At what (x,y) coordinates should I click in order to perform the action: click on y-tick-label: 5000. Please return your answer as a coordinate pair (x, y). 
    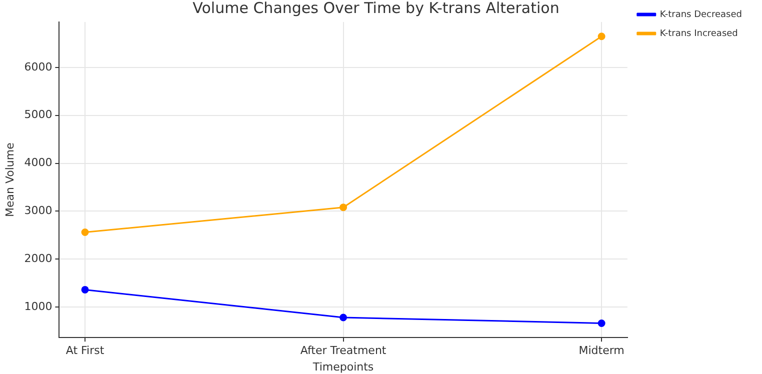
    Looking at the image, I should click on (38, 115).